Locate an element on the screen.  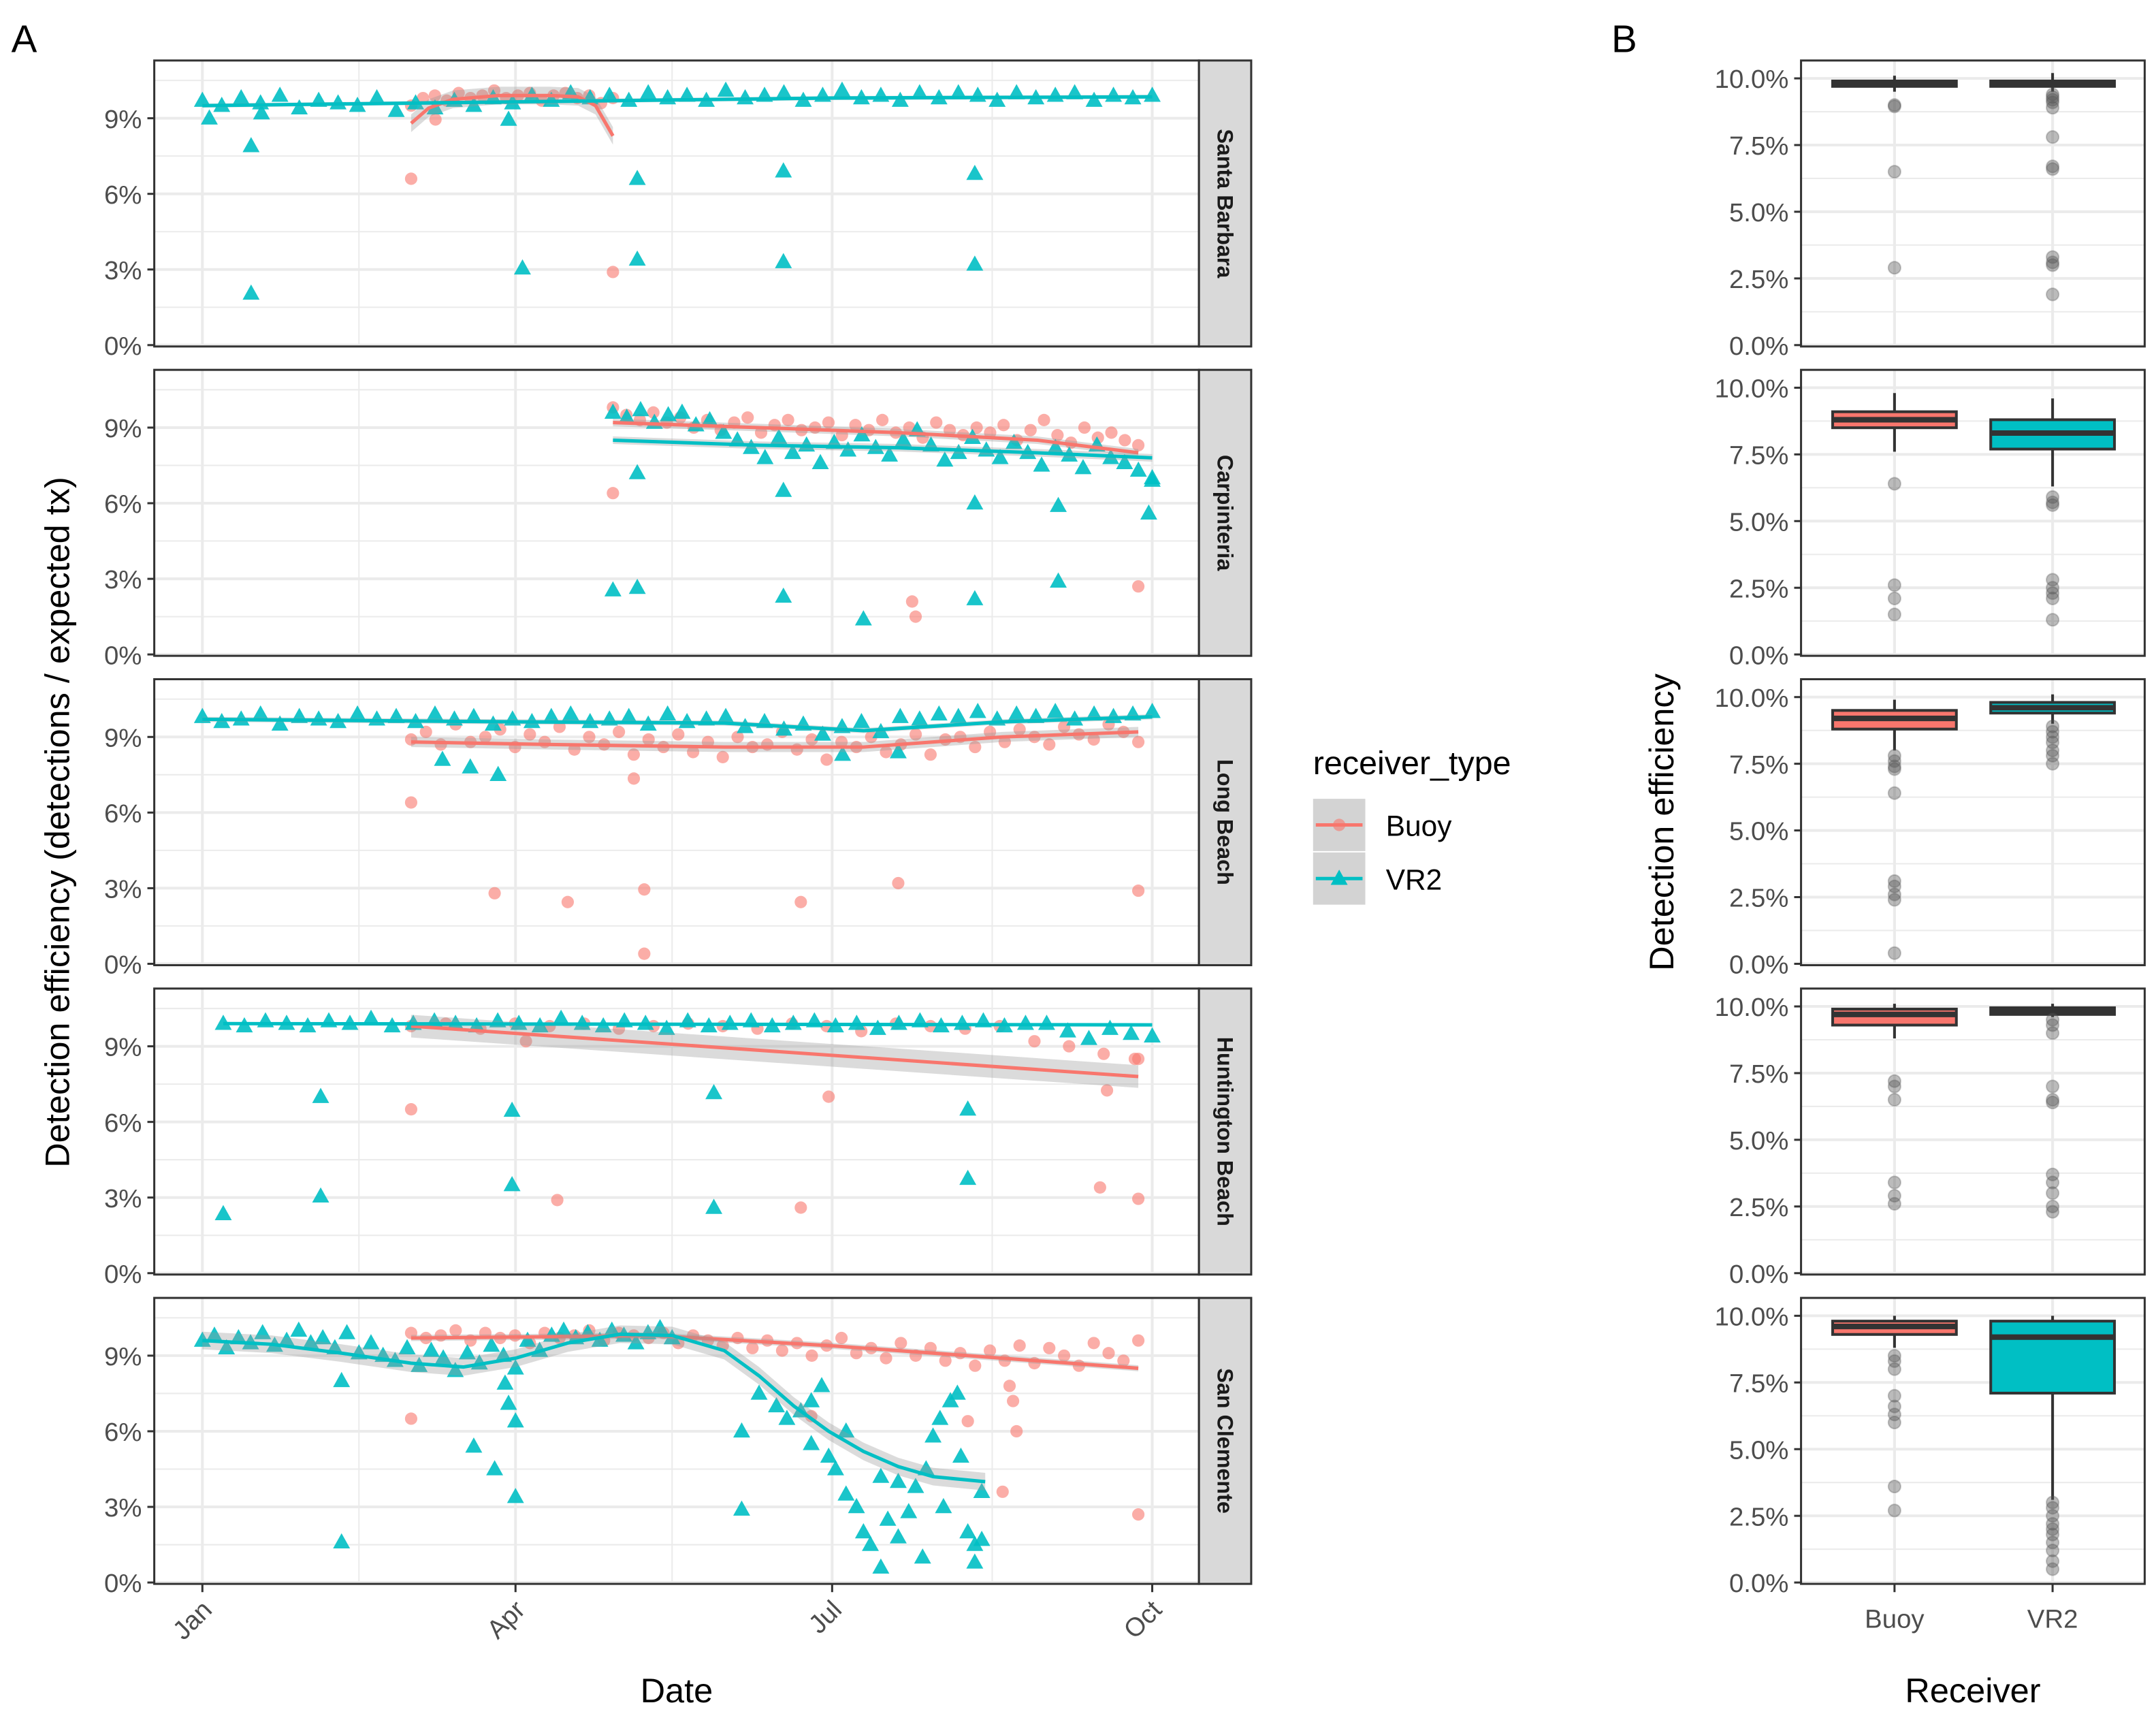
buoy-smooth-line is located at coordinates (775, 1051).